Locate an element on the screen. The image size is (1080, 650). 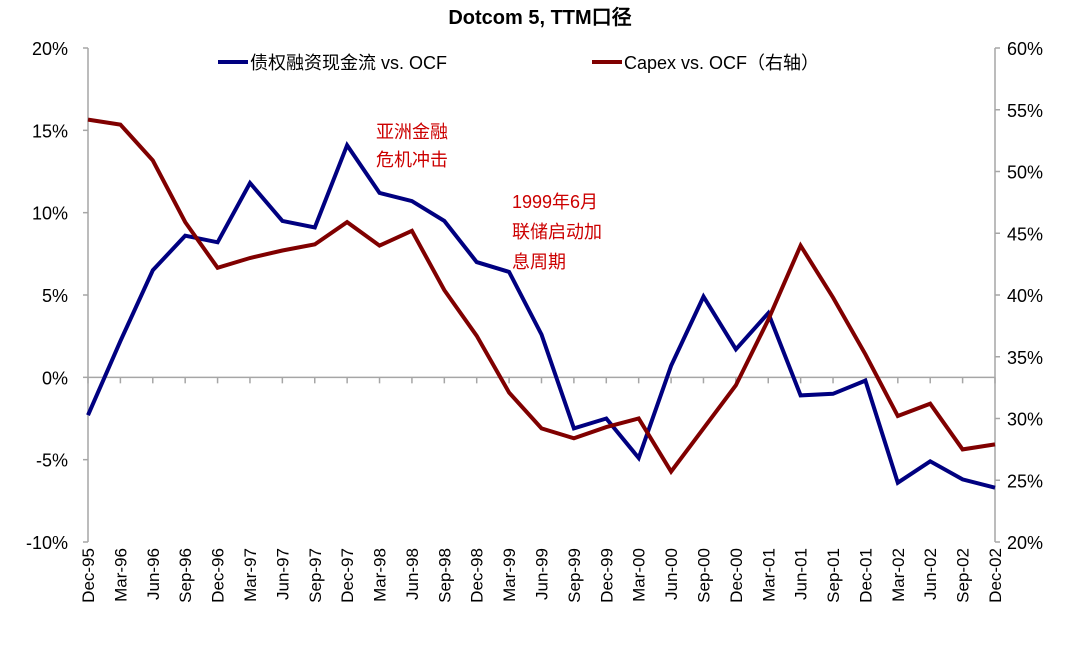
right-axis-tick-label: 35% is located at coordinates (1025, 358).